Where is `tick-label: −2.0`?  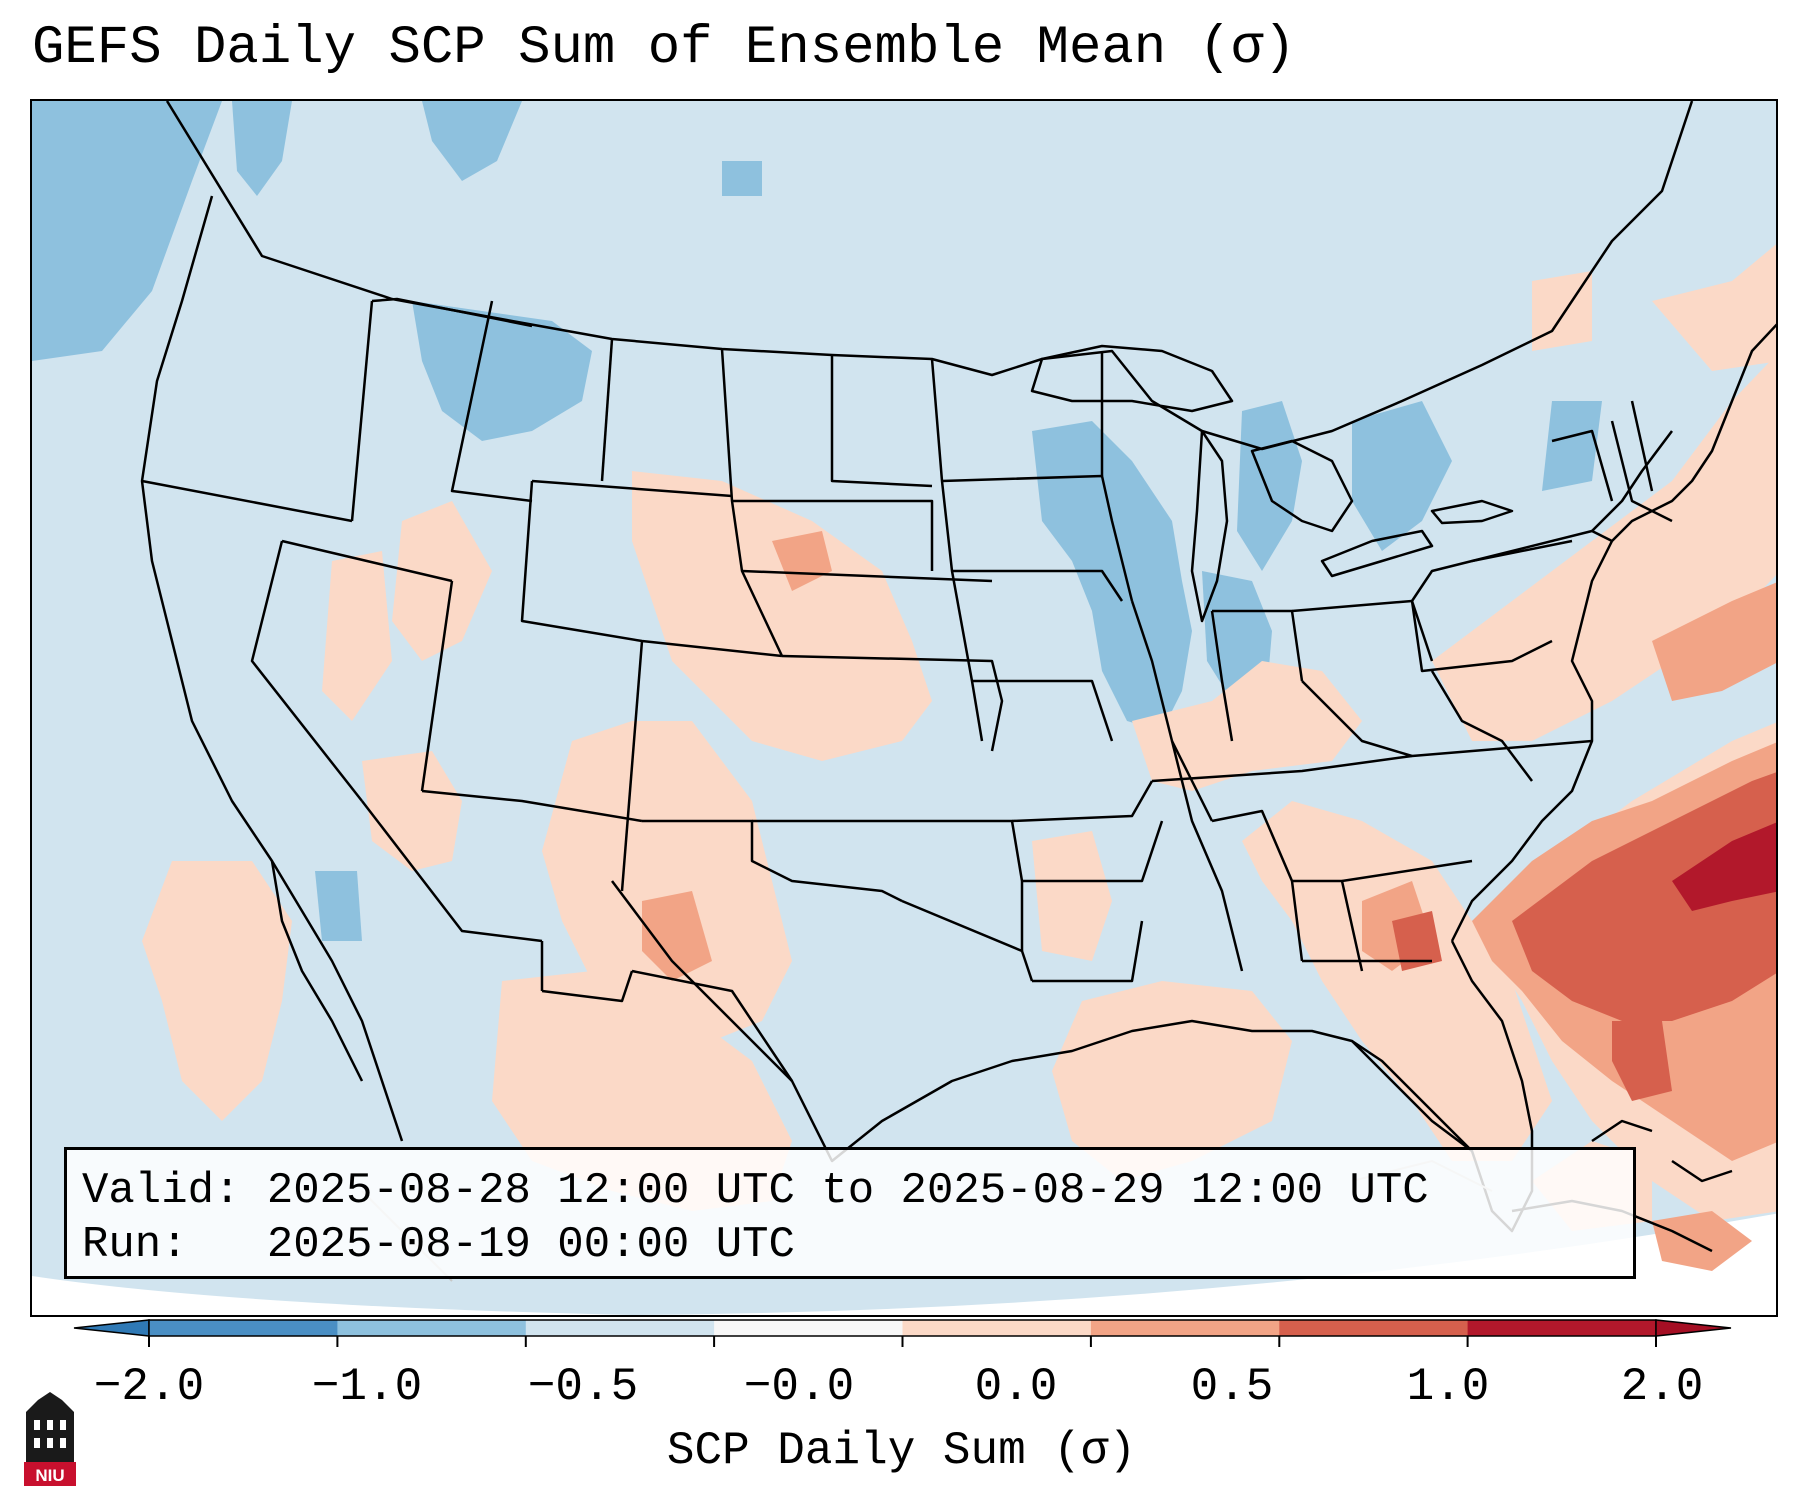 tick-label: −2.0 is located at coordinates (149, 1387).